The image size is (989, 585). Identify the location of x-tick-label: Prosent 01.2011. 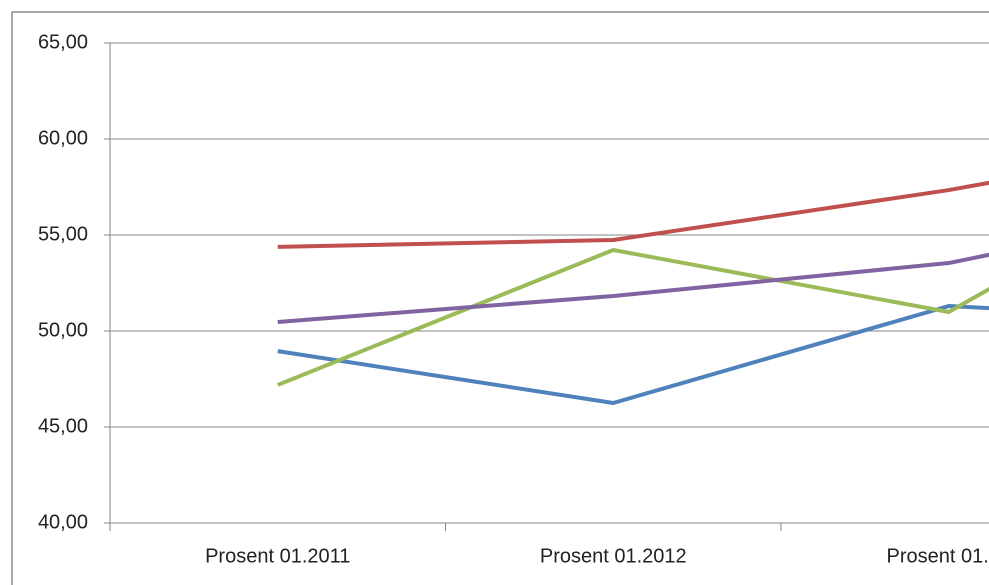
(277, 556).